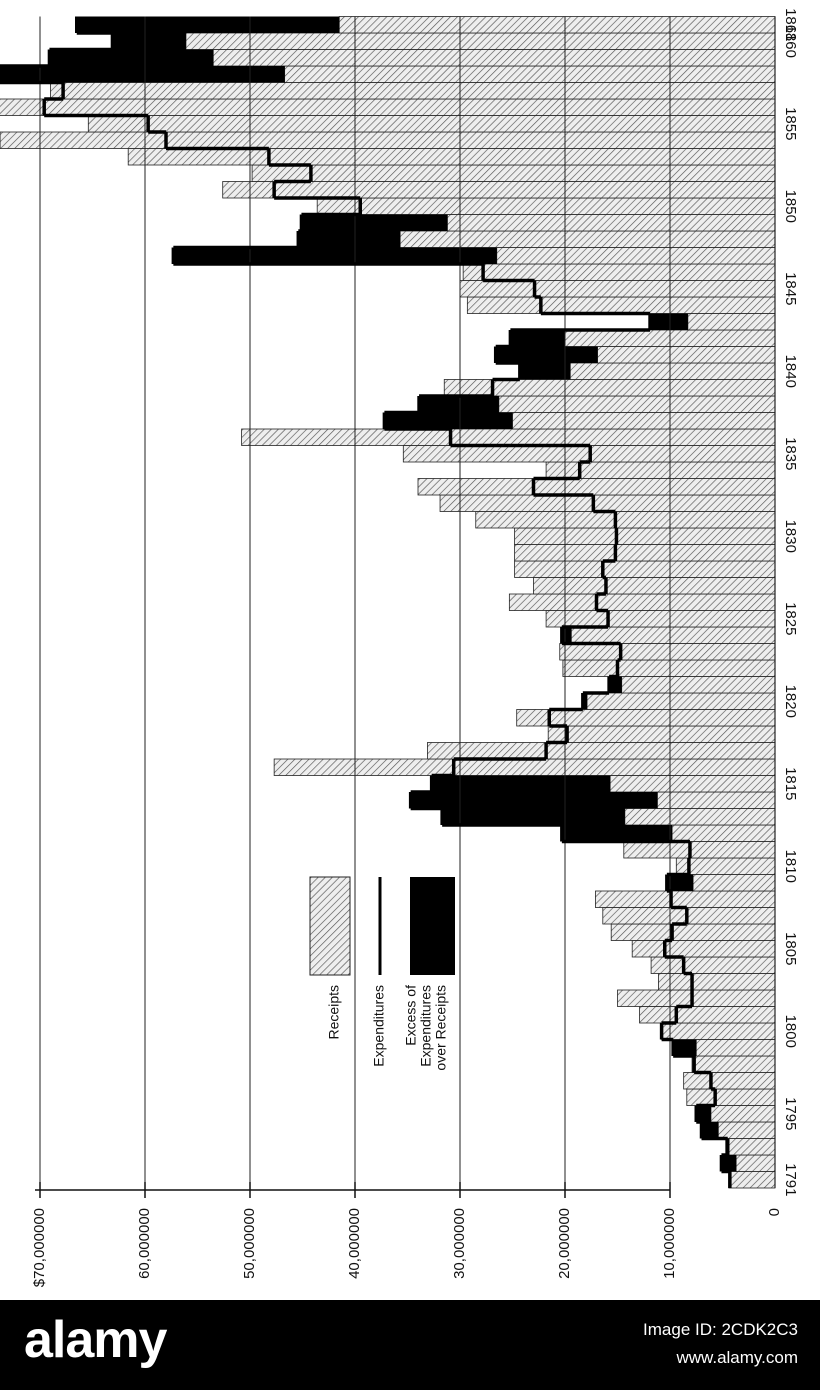 The width and height of the screenshot is (820, 1390). I want to click on x-tick-label: 1861, so click(790, 24).